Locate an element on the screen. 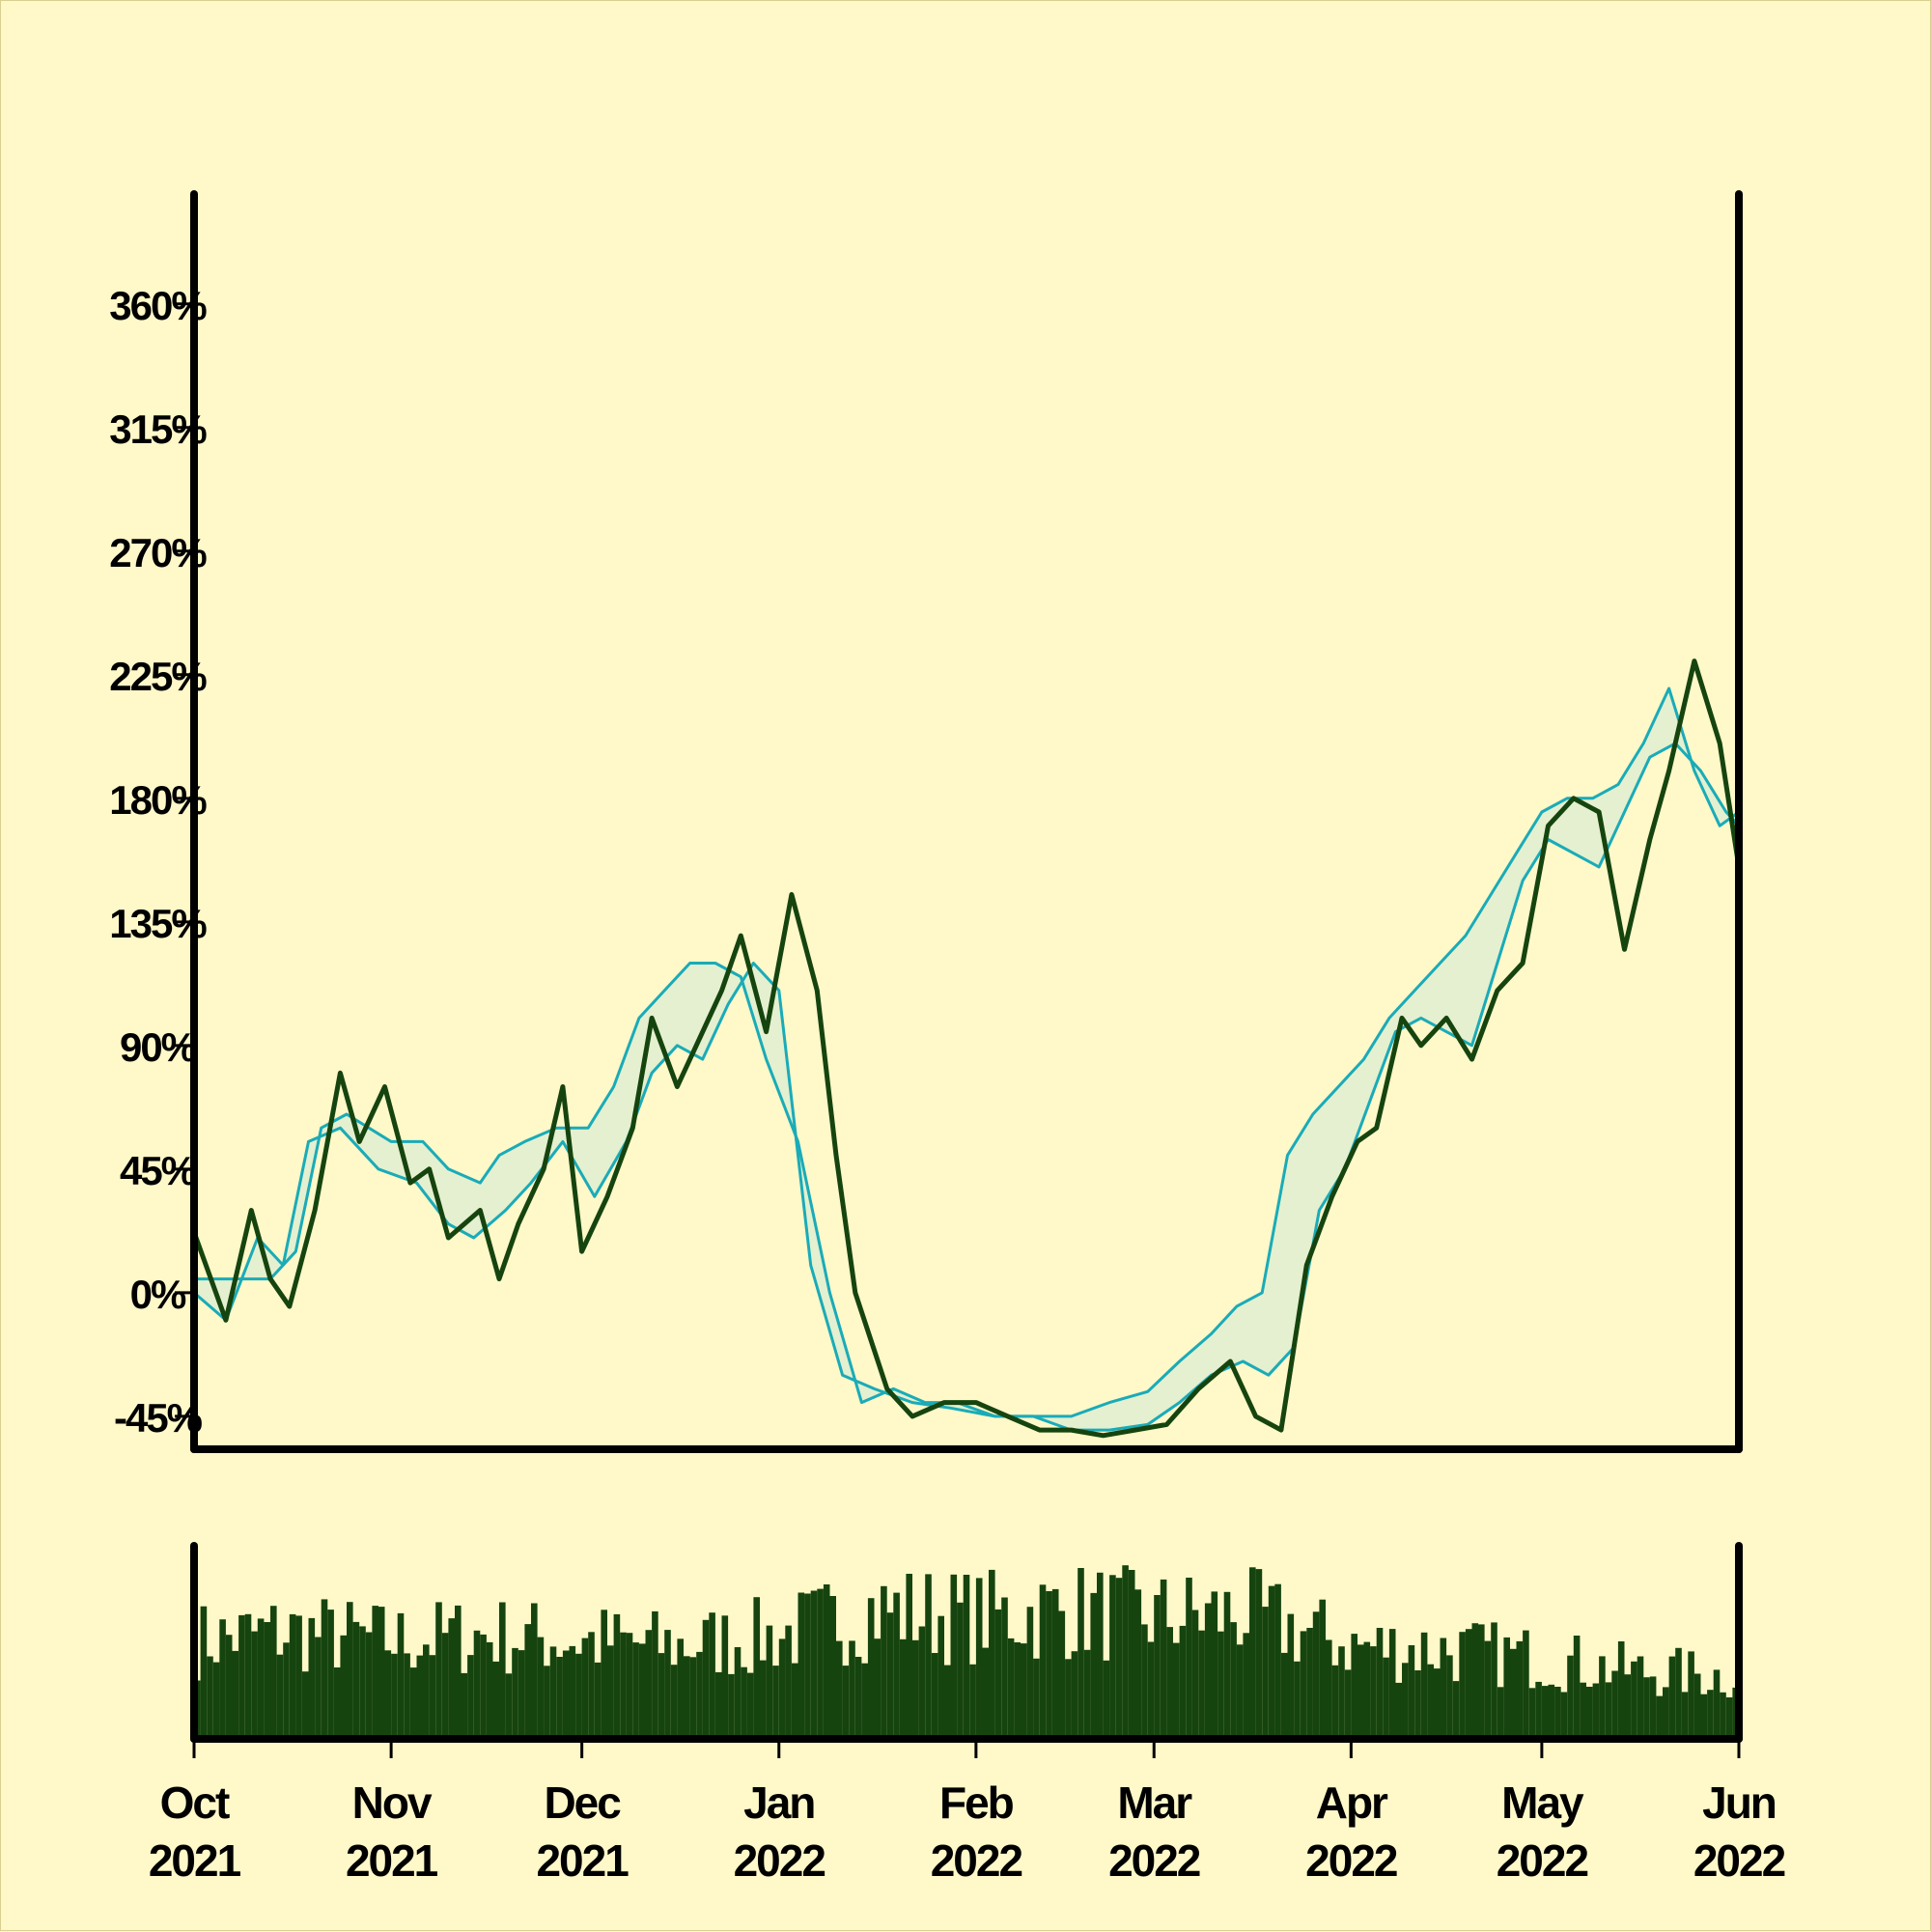  y-tick-label: 270% is located at coordinates (158, 552).